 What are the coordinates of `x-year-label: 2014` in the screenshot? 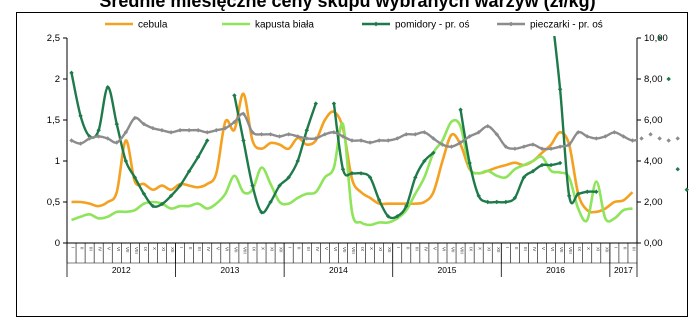 It's located at (338, 270).